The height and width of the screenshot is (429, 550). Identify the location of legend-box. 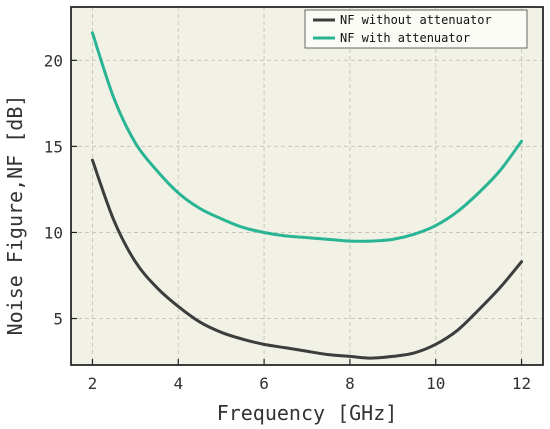
(416, 29).